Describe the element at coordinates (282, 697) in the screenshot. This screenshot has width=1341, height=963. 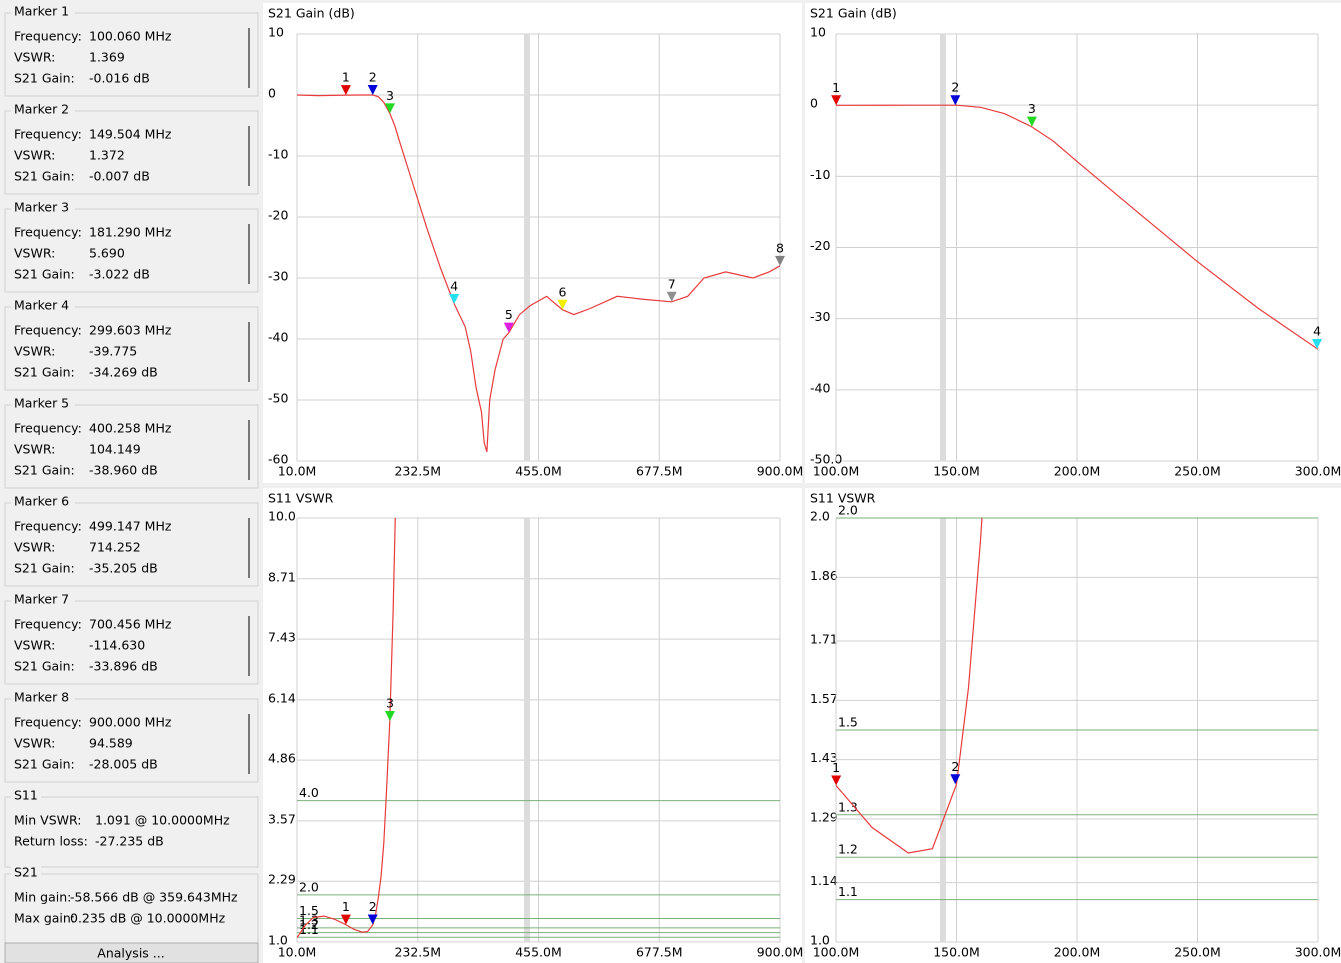
I see `y-tick-label: 6.14` at that location.